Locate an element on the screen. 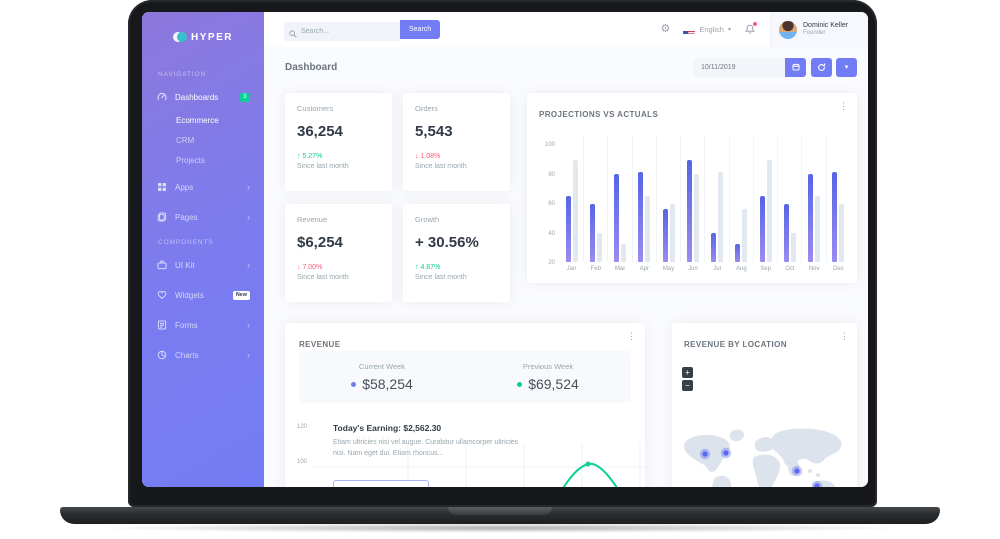 The image size is (1000, 539). gear-icon: ⚙ is located at coordinates (665, 29).